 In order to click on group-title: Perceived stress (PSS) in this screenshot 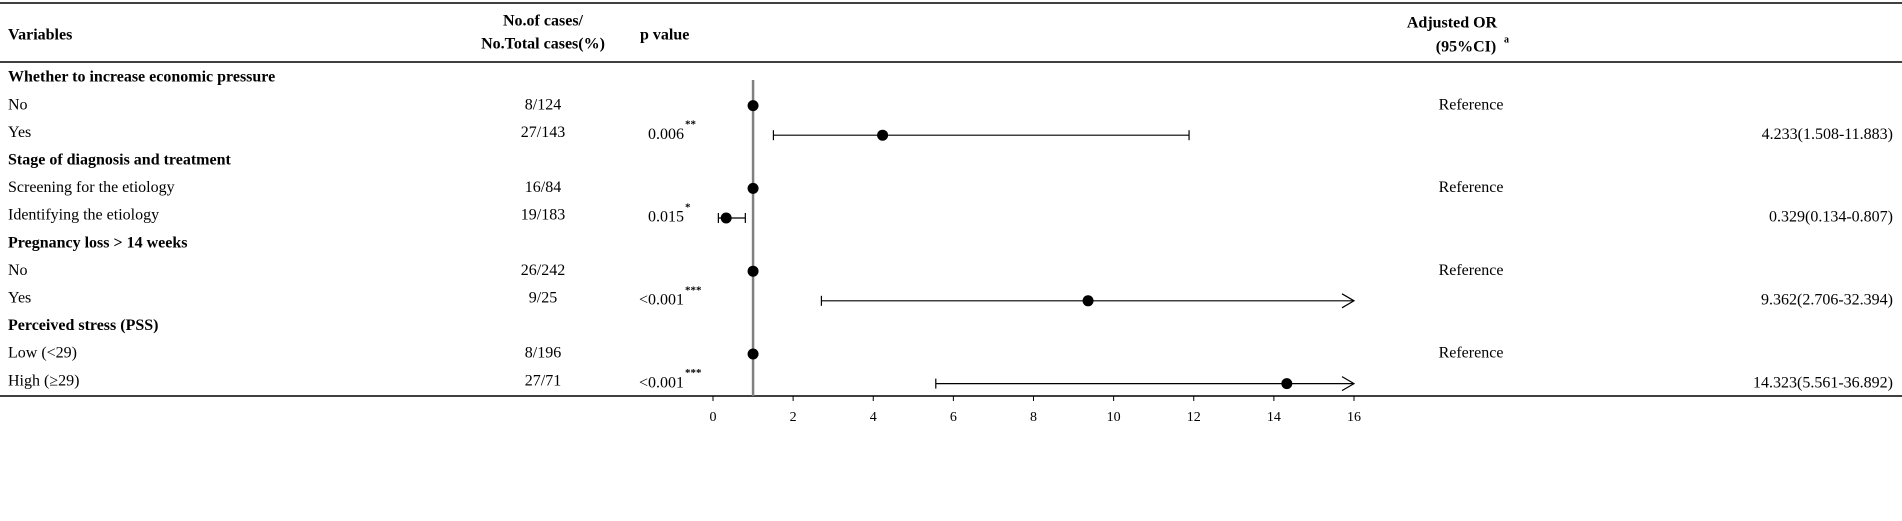, I will do `click(83, 325)`.